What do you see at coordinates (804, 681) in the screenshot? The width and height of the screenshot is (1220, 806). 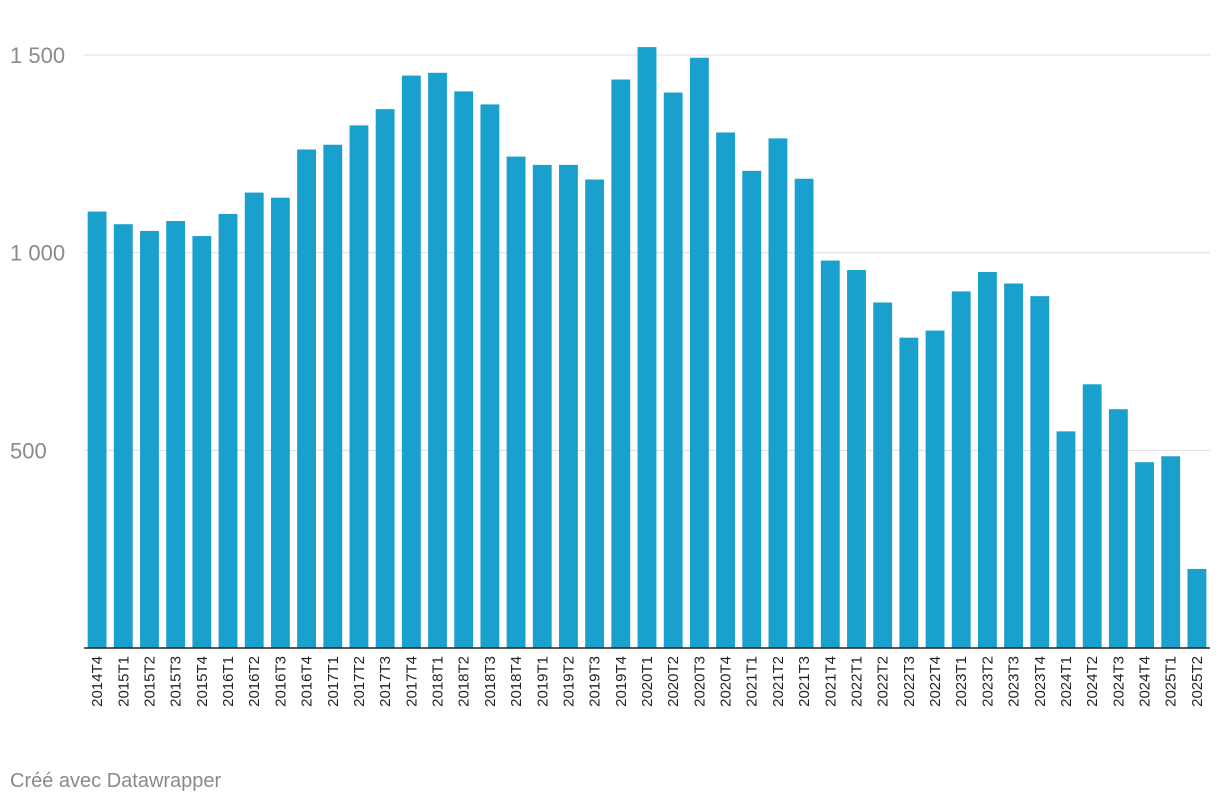 I see `x-tick-label: 2021T3` at bounding box center [804, 681].